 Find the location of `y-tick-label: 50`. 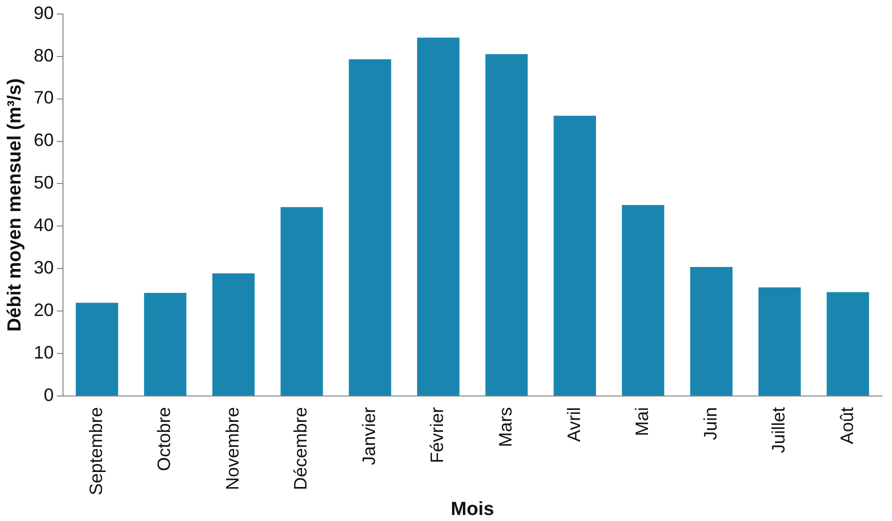

y-tick-label: 50 is located at coordinates (44, 182).